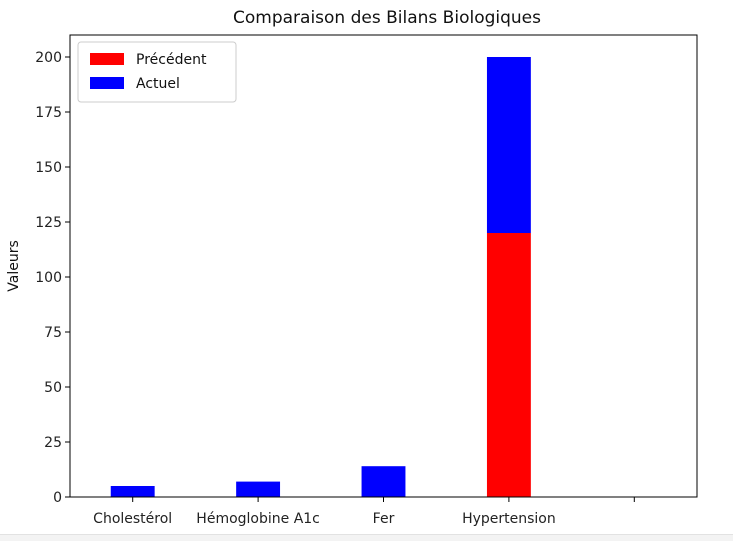  Describe the element at coordinates (48, 278) in the screenshot. I see `y-tick-label: 100` at that location.